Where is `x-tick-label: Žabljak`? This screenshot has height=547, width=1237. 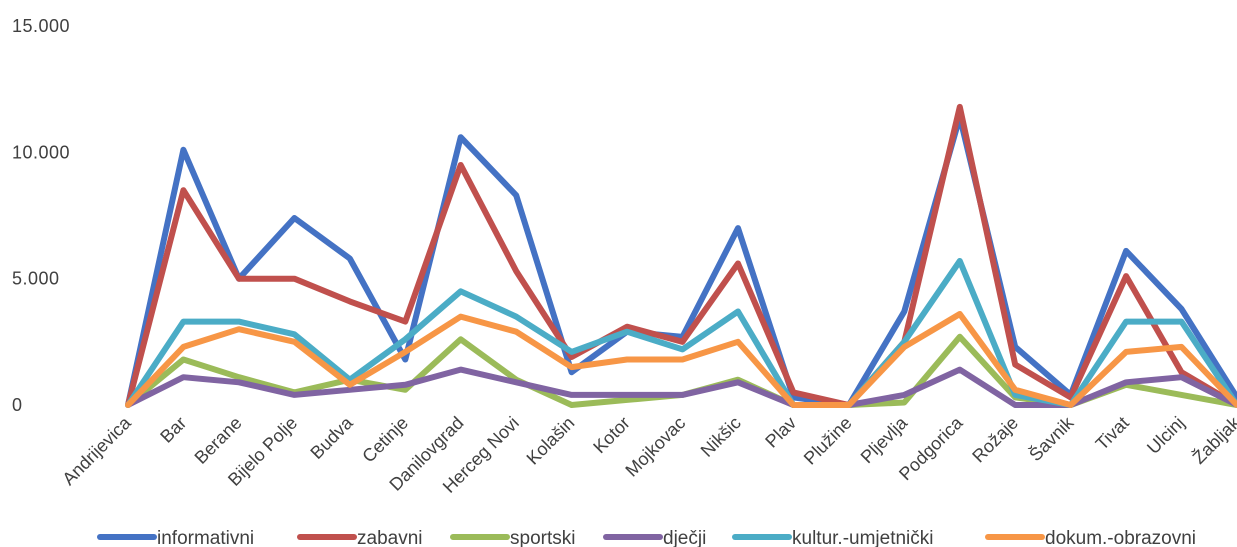
x-tick-label: Žabljak is located at coordinates (1213, 440).